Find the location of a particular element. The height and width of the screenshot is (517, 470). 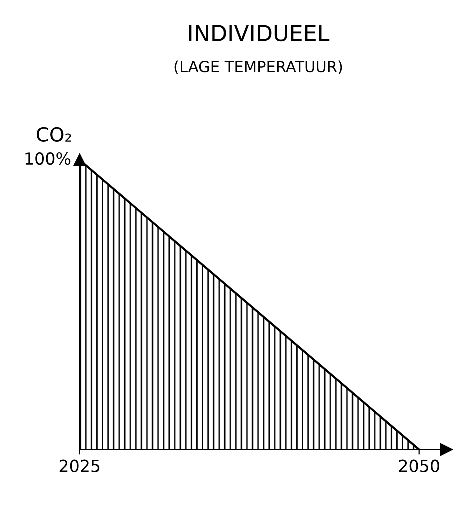

y-axis-title: CO₂ is located at coordinates (54, 134).